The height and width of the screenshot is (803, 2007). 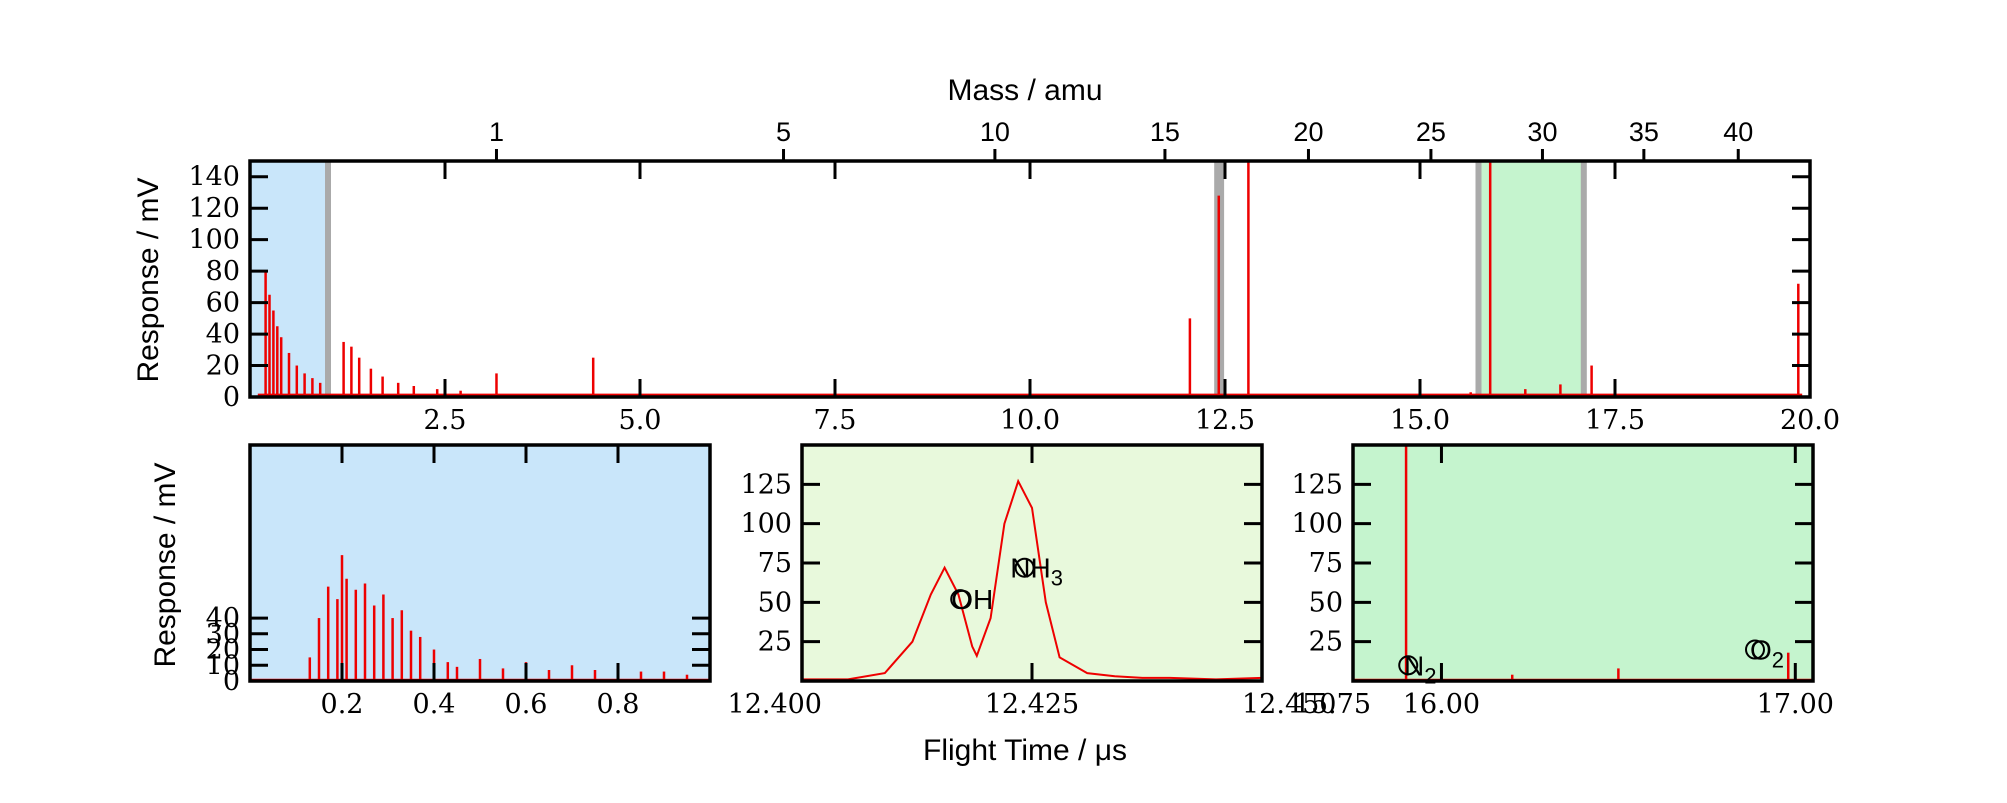 I want to click on overview-xtick-label: 17.5, so click(x=1615, y=420).